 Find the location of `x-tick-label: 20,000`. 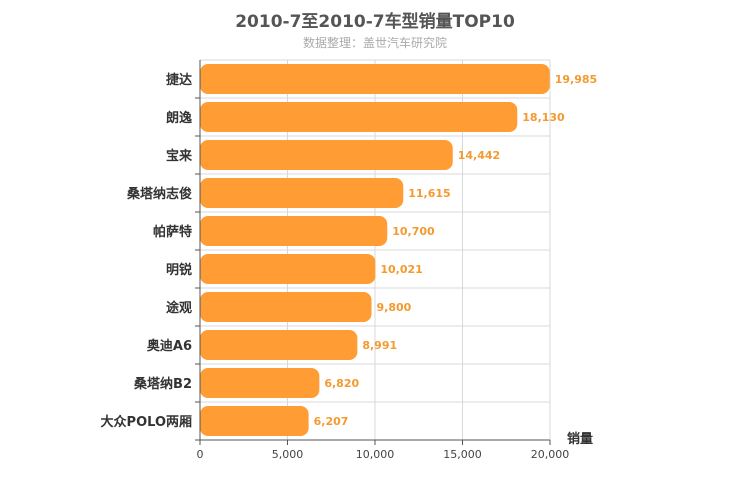

x-tick-label: 20,000 is located at coordinates (550, 454).